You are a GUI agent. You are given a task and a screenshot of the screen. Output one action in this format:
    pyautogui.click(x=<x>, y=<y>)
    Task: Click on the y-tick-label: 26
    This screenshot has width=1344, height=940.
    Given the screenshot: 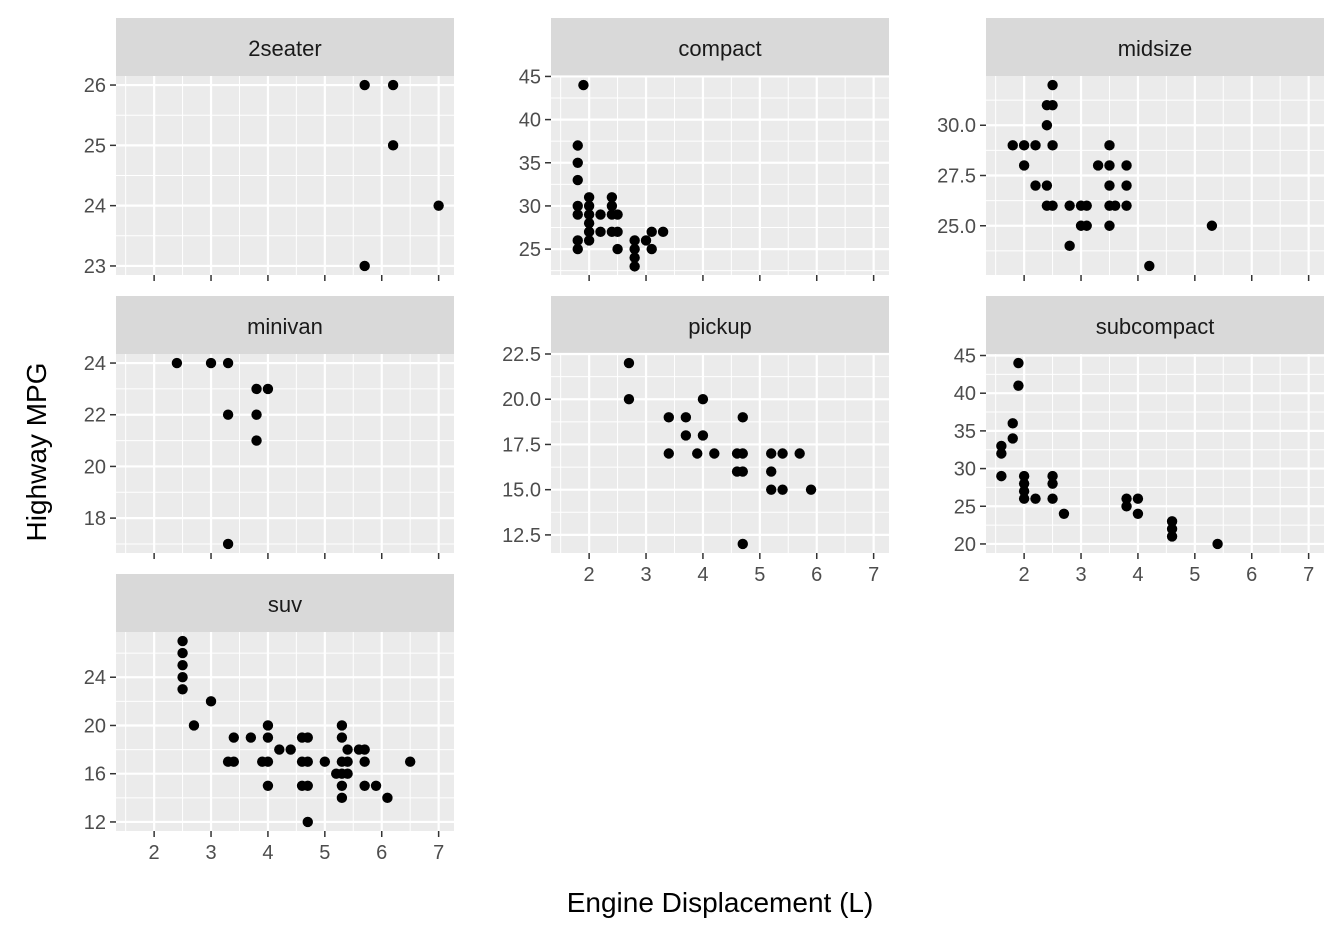 What is the action you would take?
    pyautogui.click(x=95, y=86)
    